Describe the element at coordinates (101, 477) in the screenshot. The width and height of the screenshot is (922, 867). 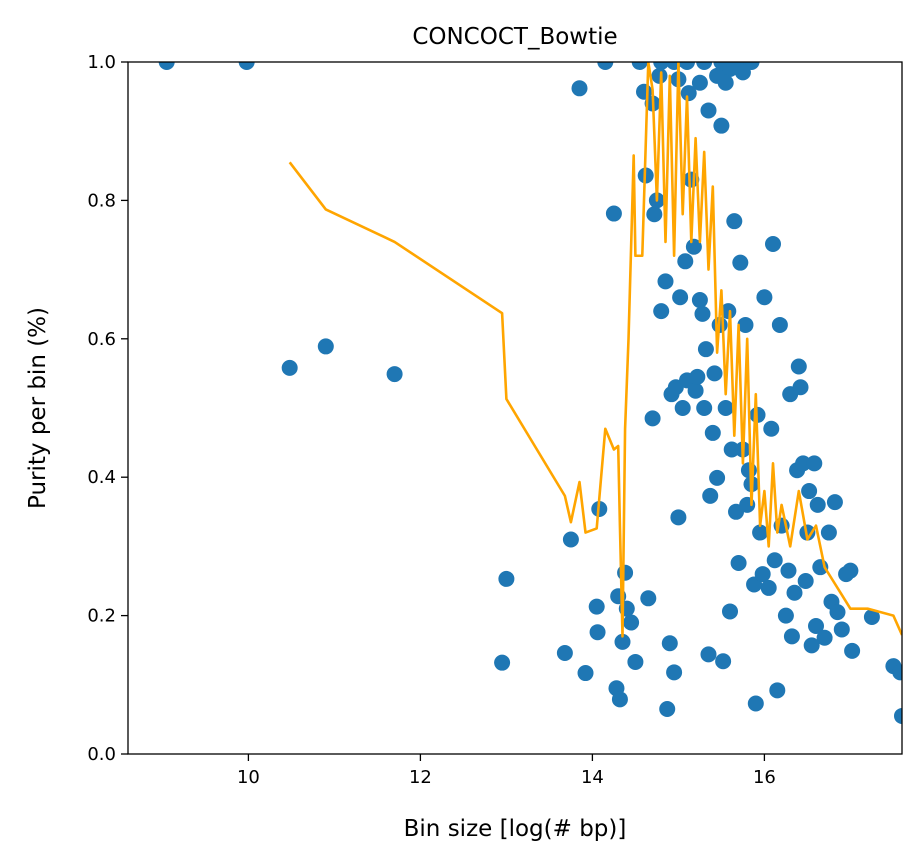
I see `y-tick-label-2: 0.4` at that location.